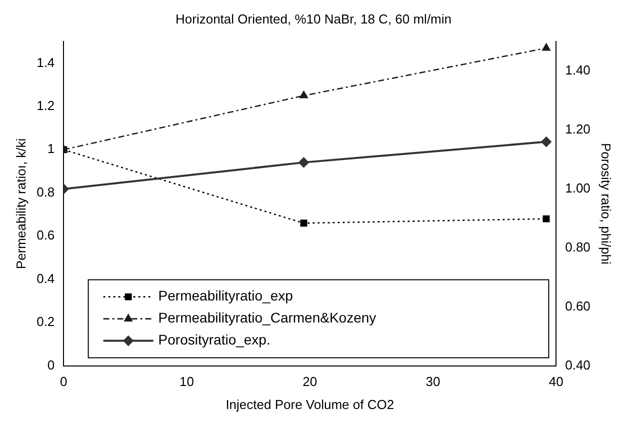 This screenshot has width=627, height=421. What do you see at coordinates (556, 382) in the screenshot?
I see `x-tick-label: 40` at bounding box center [556, 382].